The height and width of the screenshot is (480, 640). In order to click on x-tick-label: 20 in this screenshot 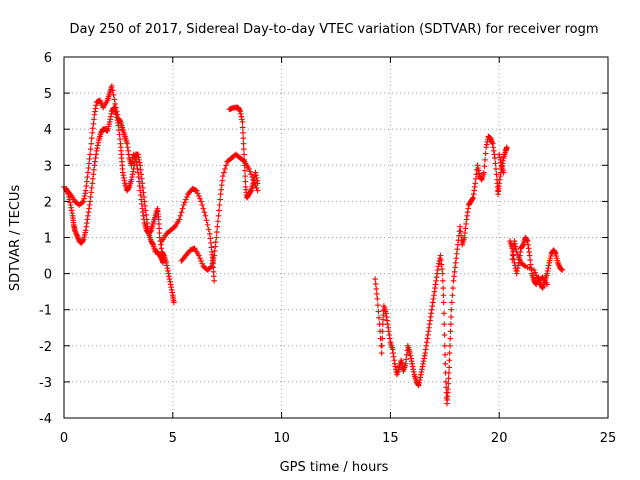, I will do `click(499, 438)`.